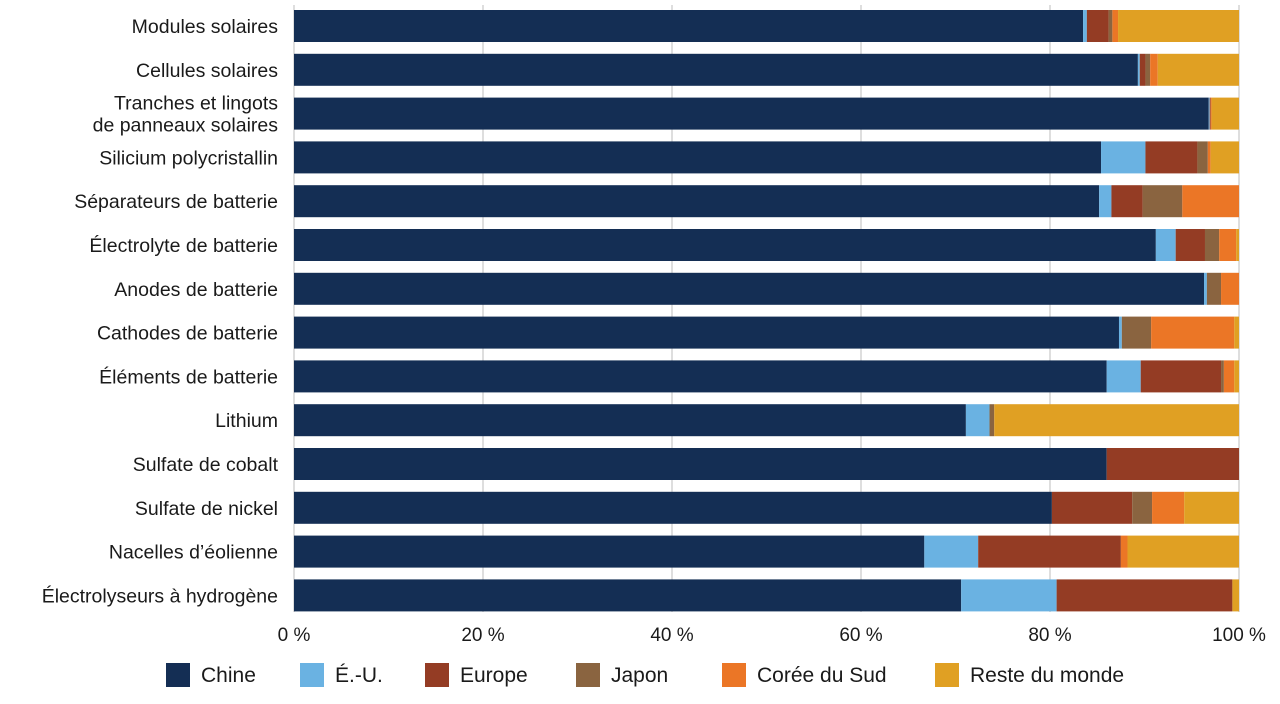  Describe the element at coordinates (188, 158) in the screenshot. I see `category-label: Silicium polycristallin` at that location.